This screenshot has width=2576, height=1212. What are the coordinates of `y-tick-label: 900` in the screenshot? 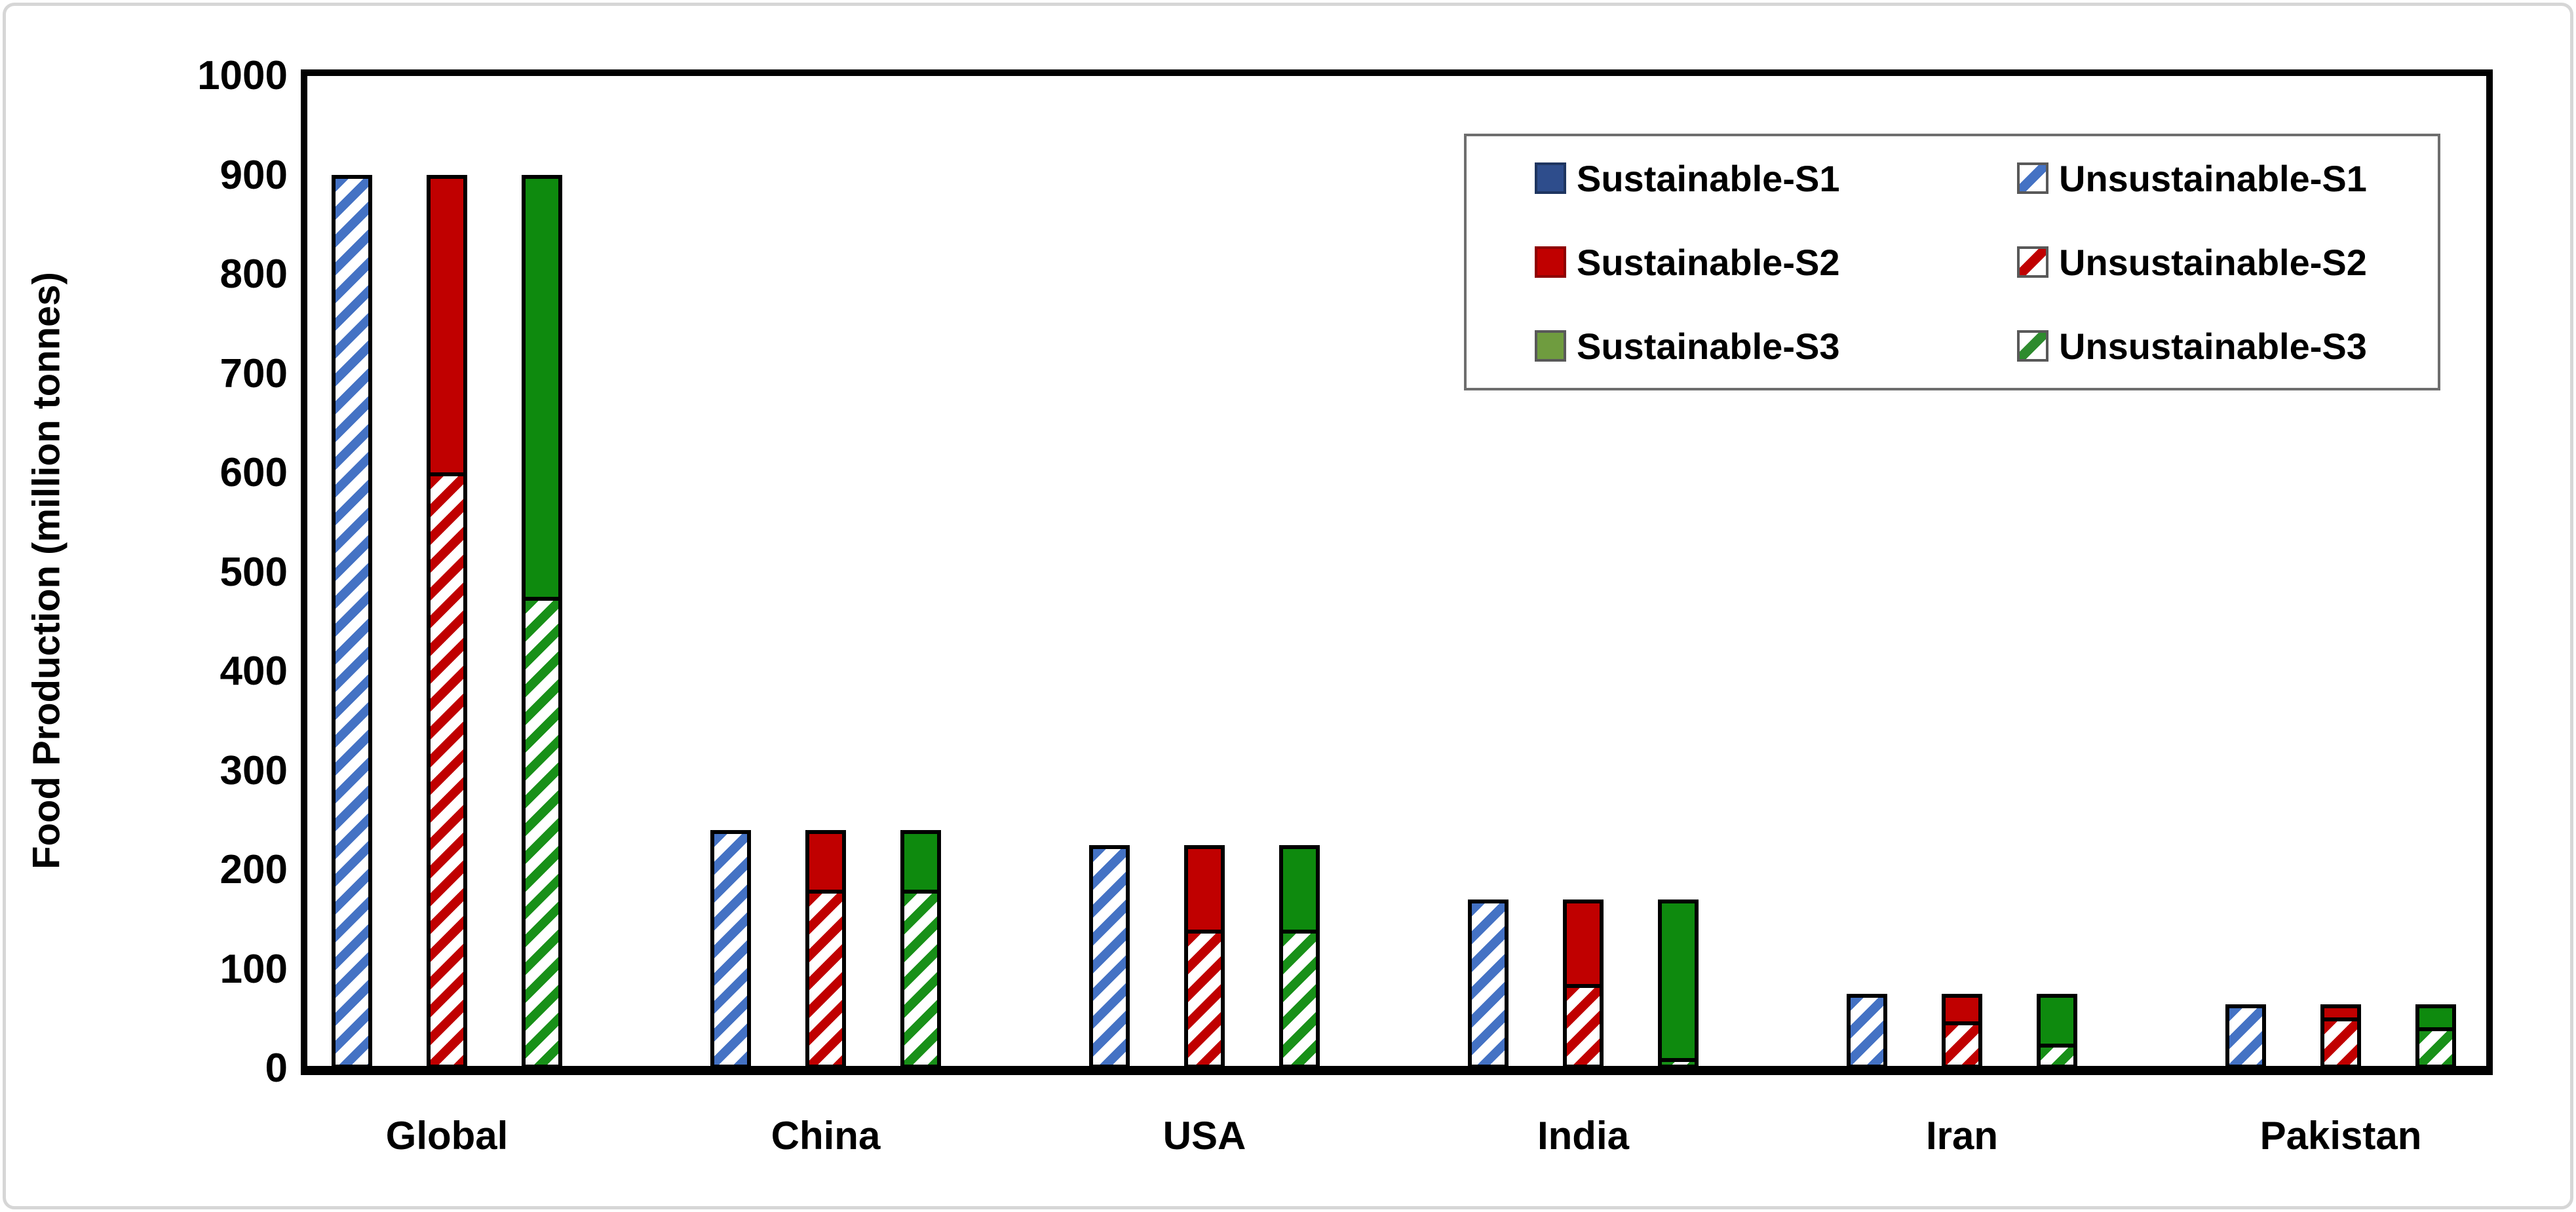 It's located at (254, 175).